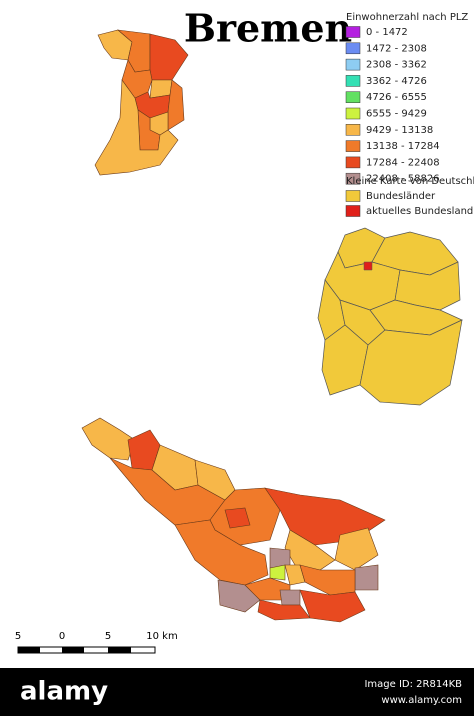 This screenshot has width=474, height=716. What do you see at coordinates (403, 146) in the screenshot?
I see `legend-label: 13138 - 17284` at bounding box center [403, 146].